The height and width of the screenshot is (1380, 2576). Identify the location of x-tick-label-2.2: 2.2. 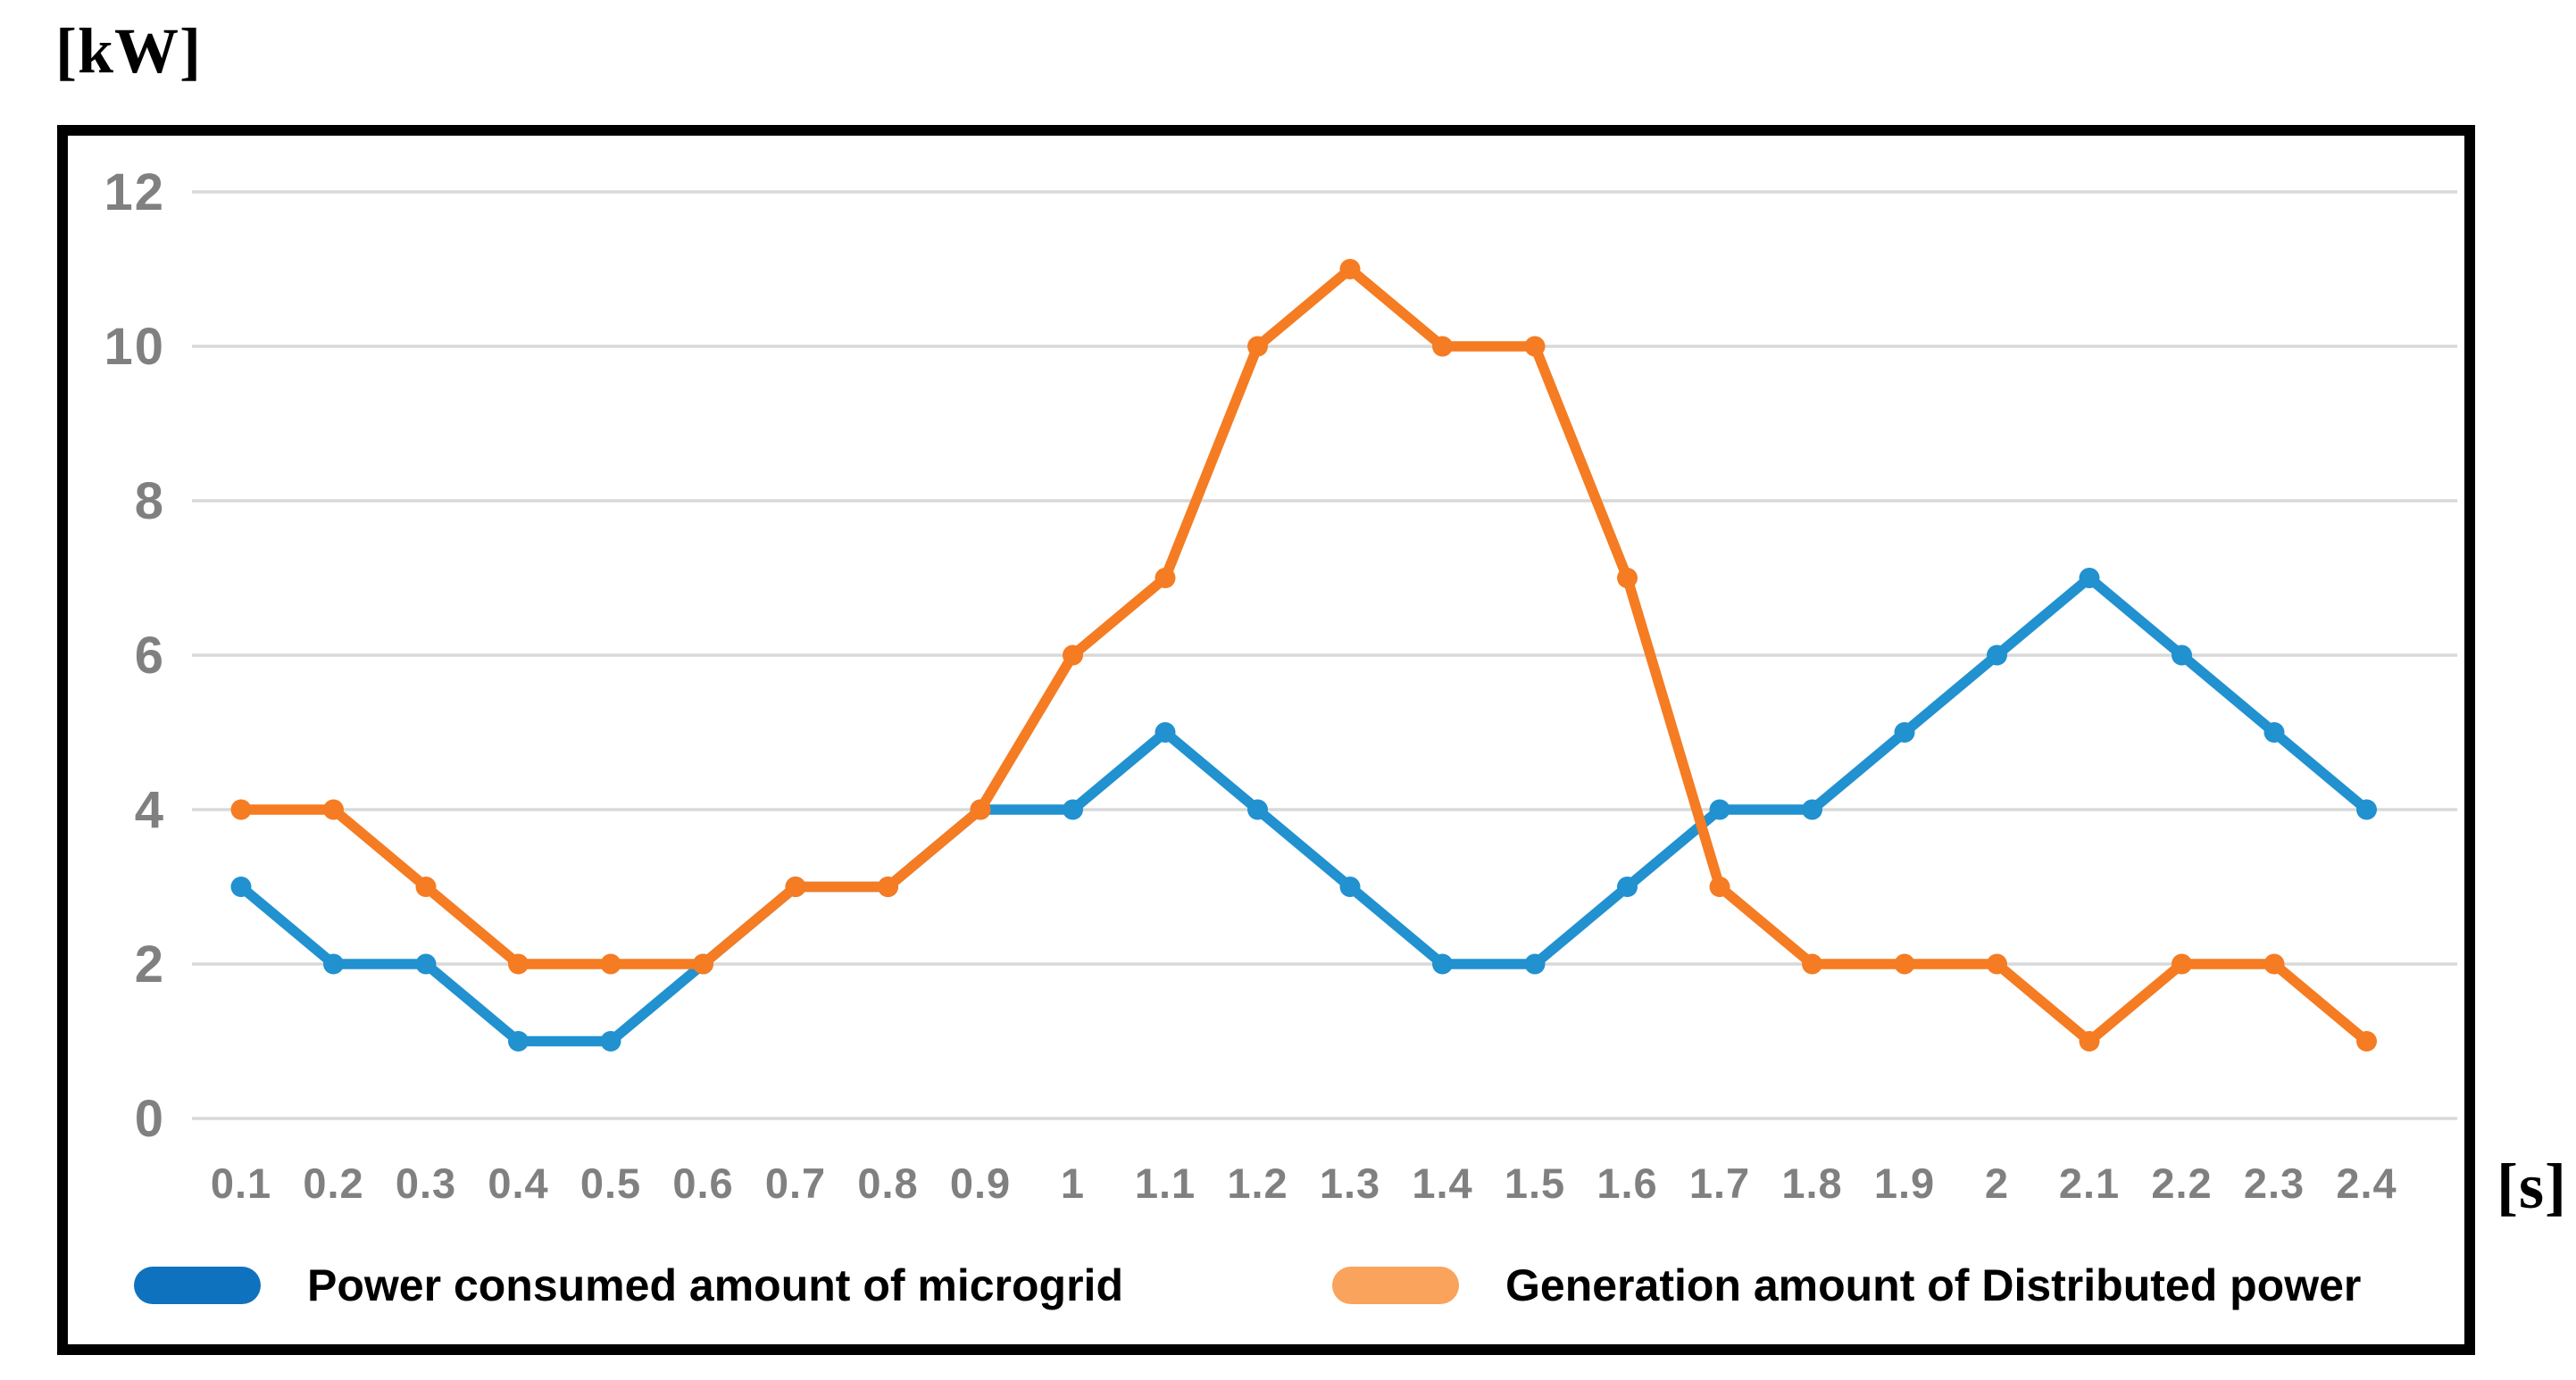
(2181, 1184).